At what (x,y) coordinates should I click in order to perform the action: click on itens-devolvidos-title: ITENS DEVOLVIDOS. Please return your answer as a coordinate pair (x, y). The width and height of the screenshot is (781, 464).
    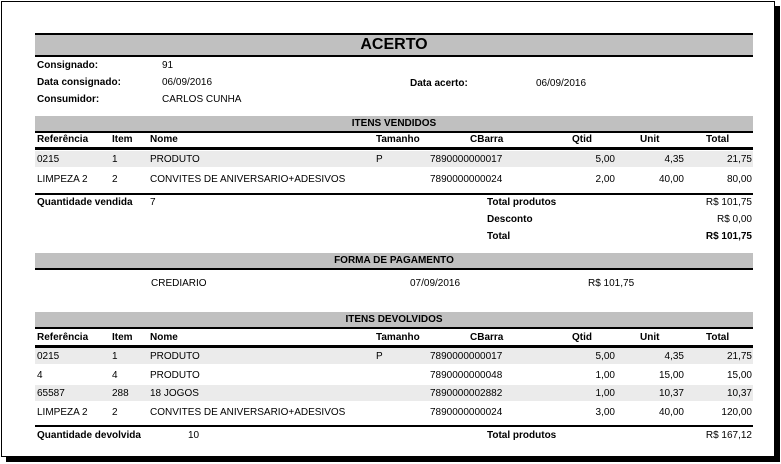
    Looking at the image, I should click on (394, 319).